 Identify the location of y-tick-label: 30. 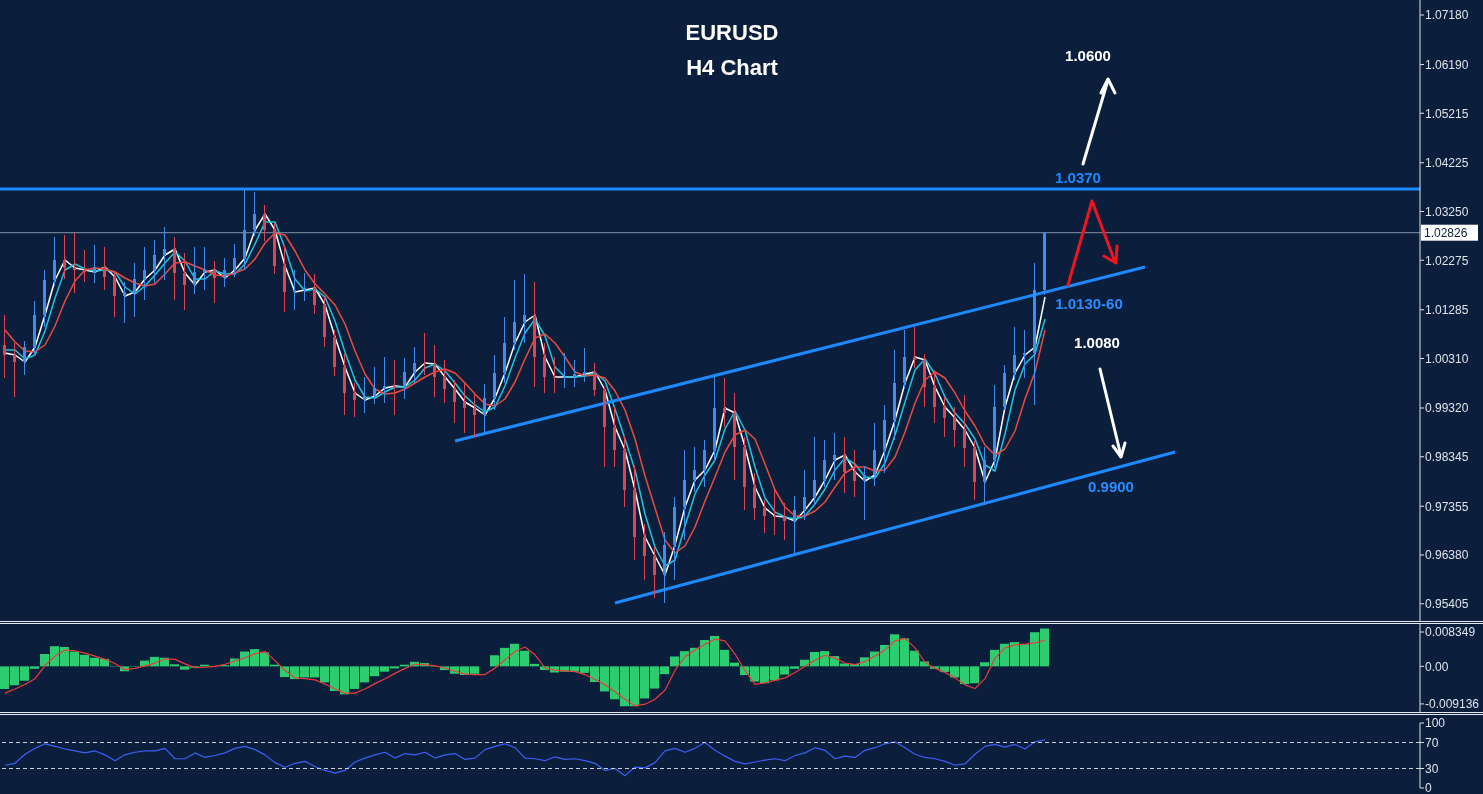
(1432, 768).